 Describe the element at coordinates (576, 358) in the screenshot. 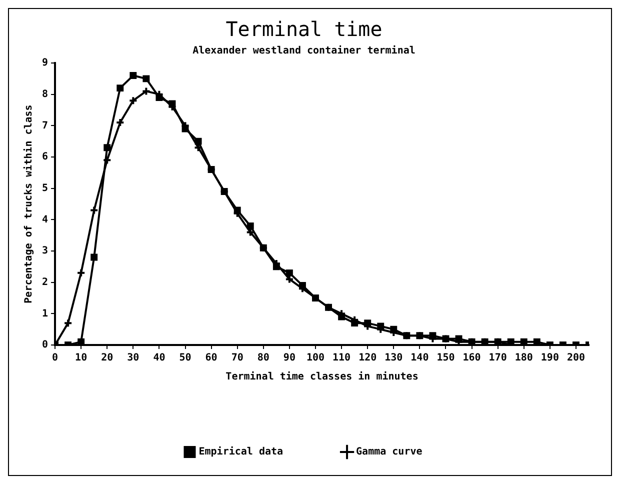

I see `x-tick-label: 200` at that location.